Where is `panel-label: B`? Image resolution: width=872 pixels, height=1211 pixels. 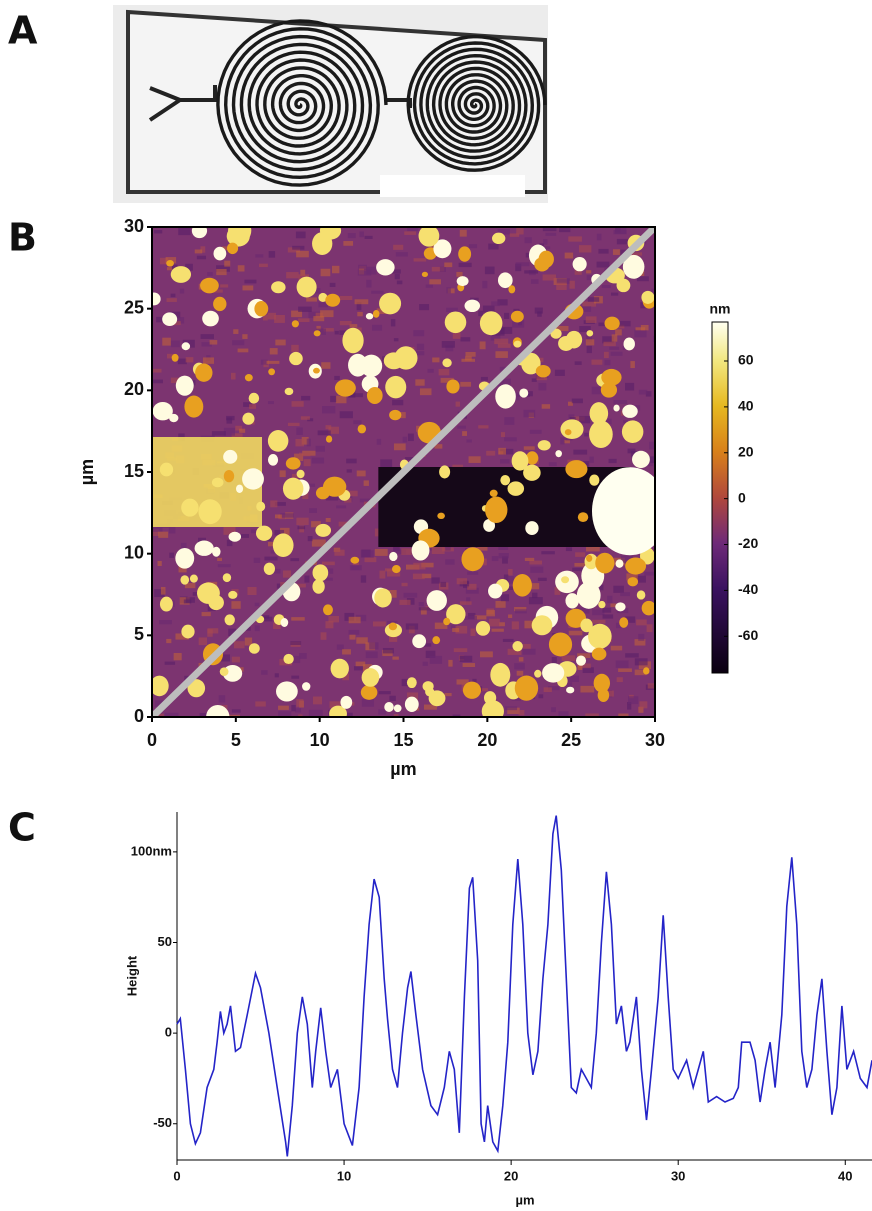 panel-label: B is located at coordinates (22, 238).